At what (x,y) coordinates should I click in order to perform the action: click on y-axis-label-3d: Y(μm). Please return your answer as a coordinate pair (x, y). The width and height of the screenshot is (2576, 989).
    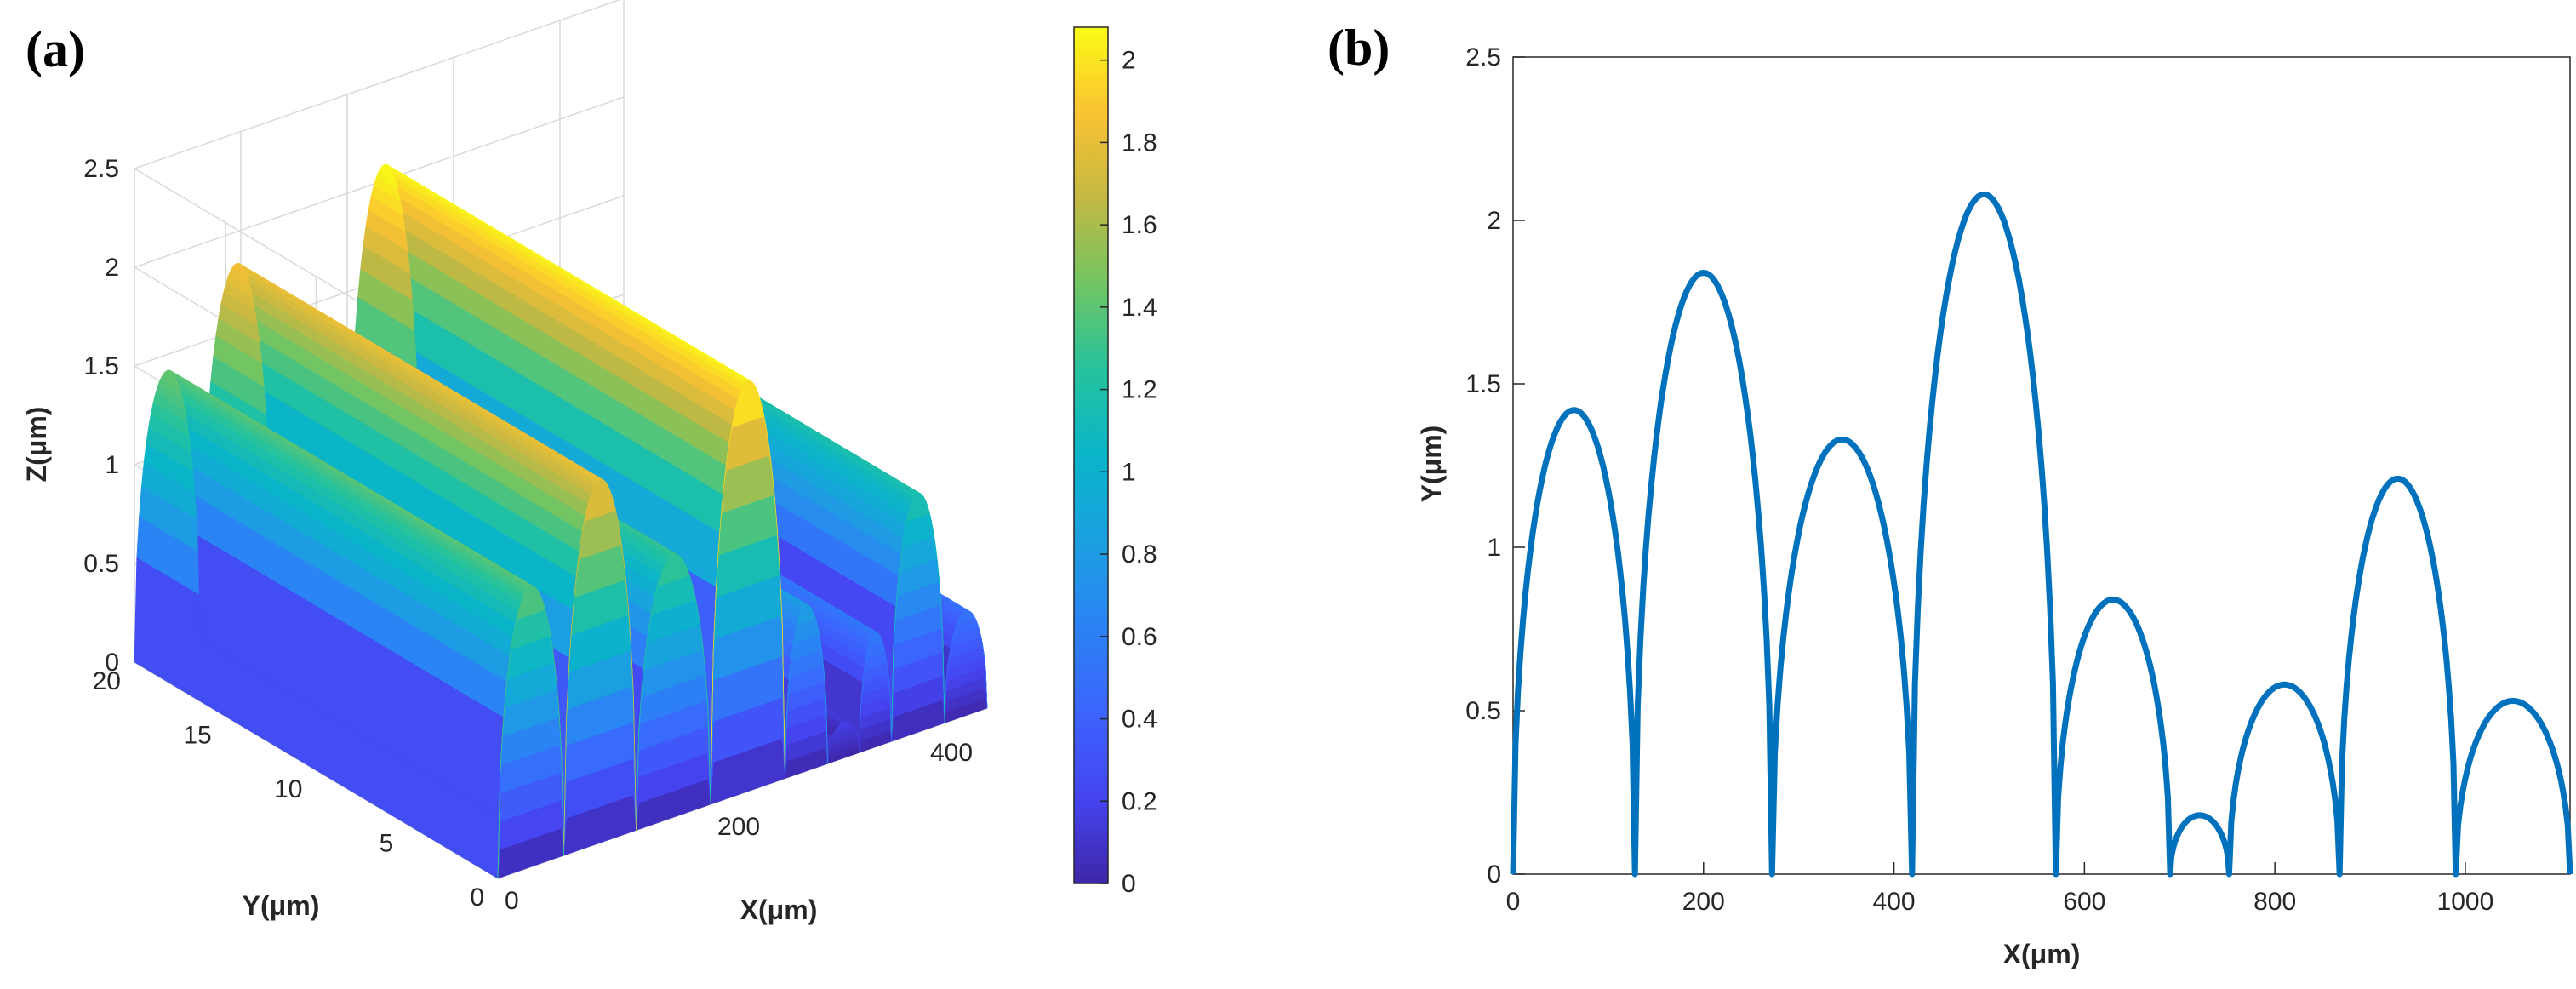
    Looking at the image, I should click on (281, 906).